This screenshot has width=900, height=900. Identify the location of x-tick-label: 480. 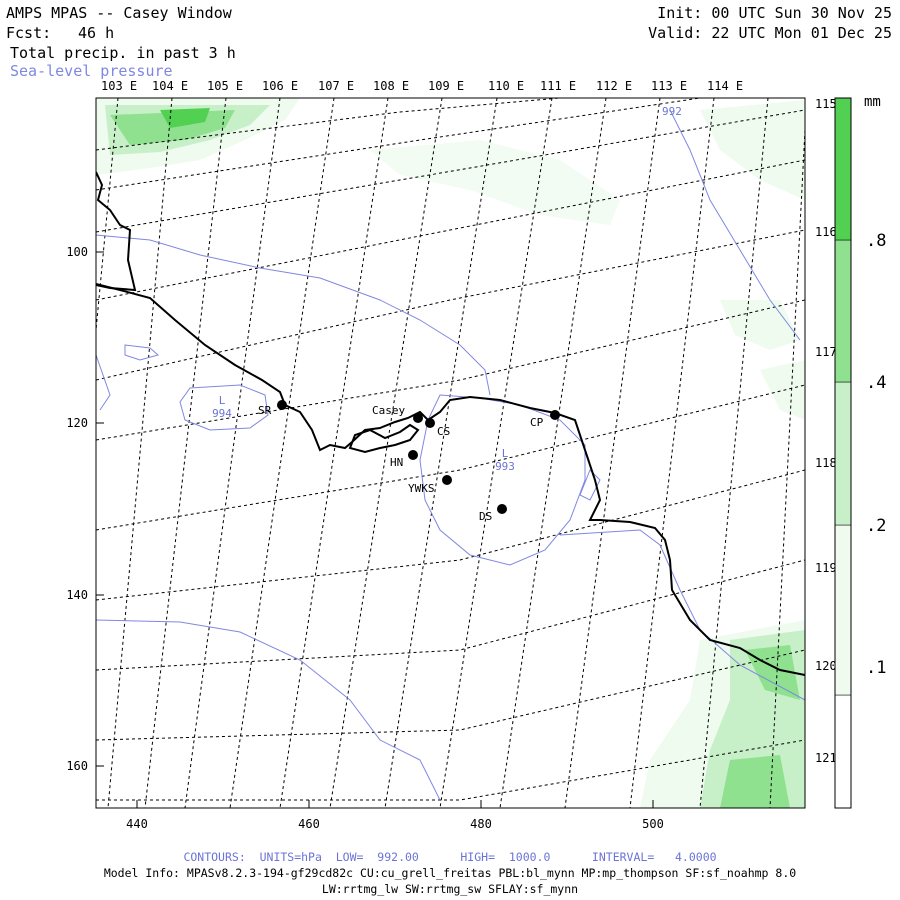
(481, 824).